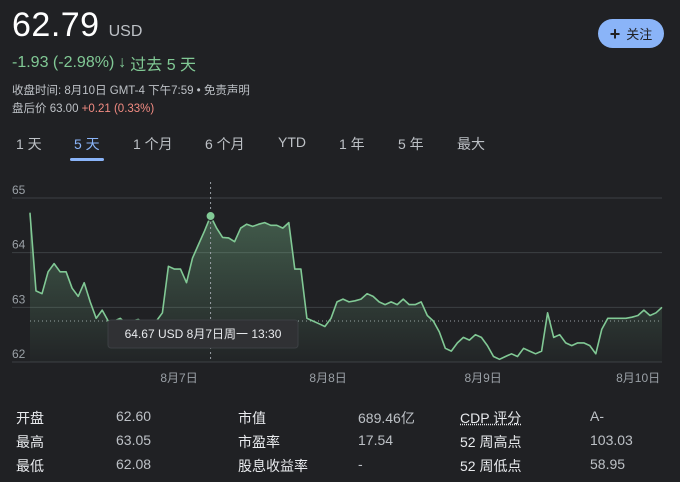 The width and height of the screenshot is (680, 482). I want to click on x-tick-label: 8月7日, so click(178, 378).